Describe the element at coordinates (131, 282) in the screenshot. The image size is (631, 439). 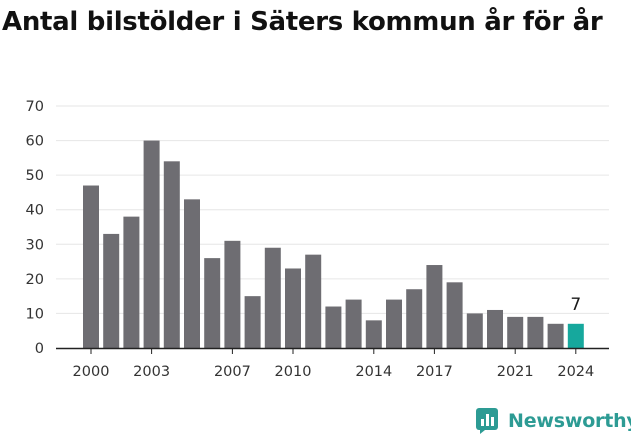
I see `bar-2002` at that location.